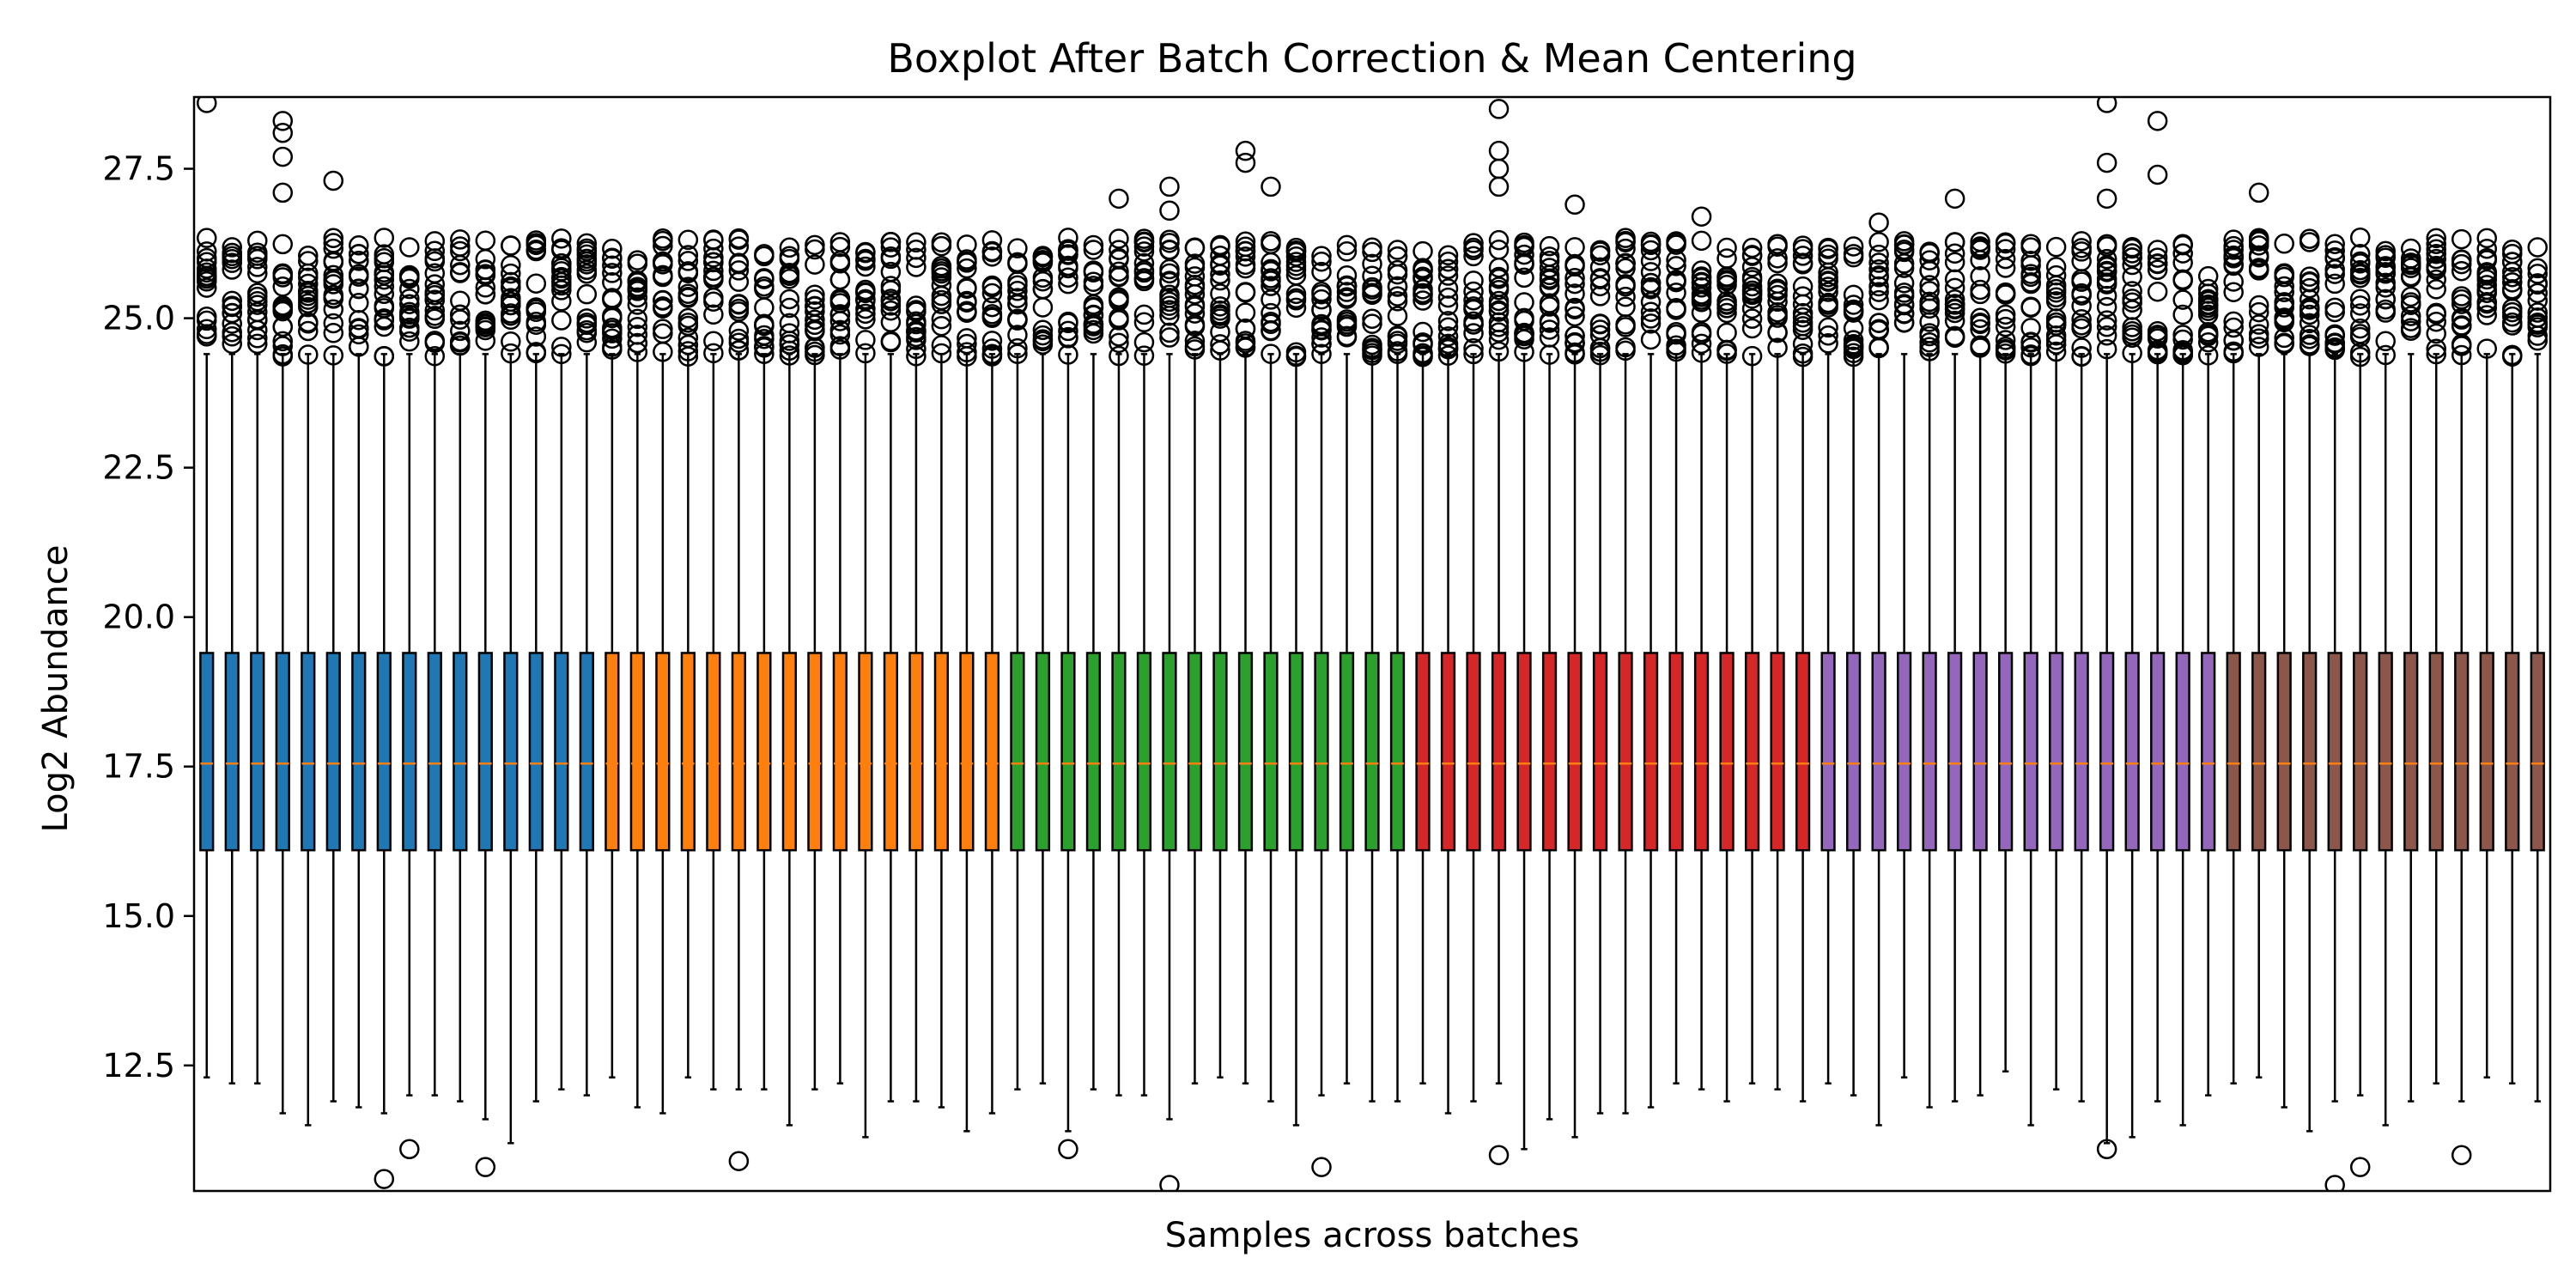  What do you see at coordinates (138, 318) in the screenshot?
I see `y-tick-label: 25.0` at bounding box center [138, 318].